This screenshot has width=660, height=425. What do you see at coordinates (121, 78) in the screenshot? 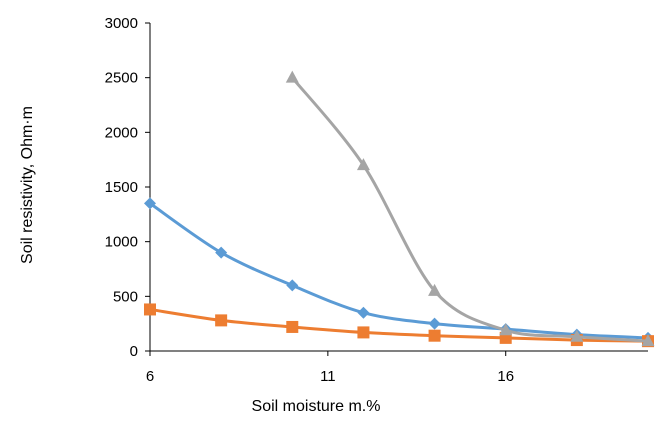
I see `y-tick-label: 2500` at bounding box center [121, 78].